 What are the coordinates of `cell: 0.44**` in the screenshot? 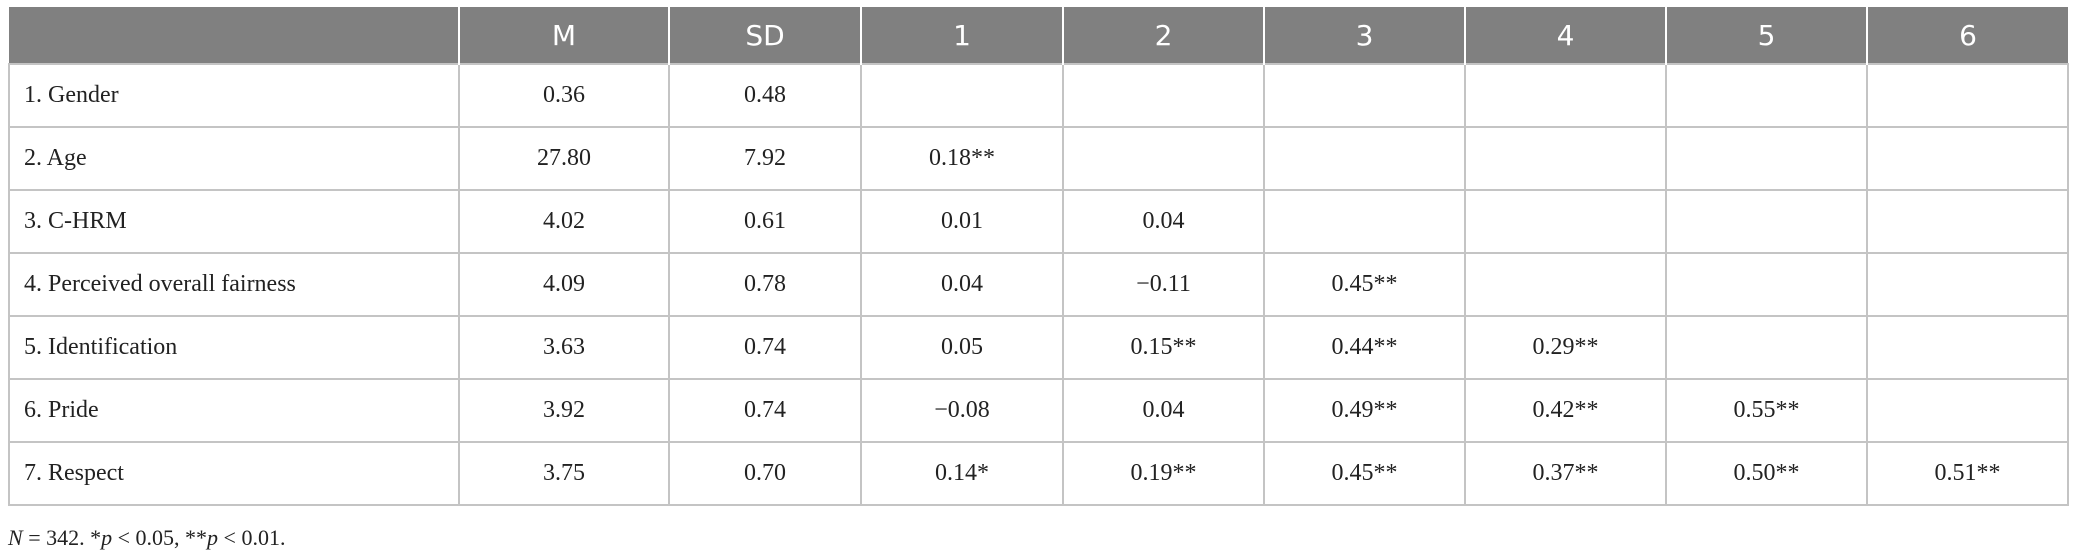 It's located at (1364, 347).